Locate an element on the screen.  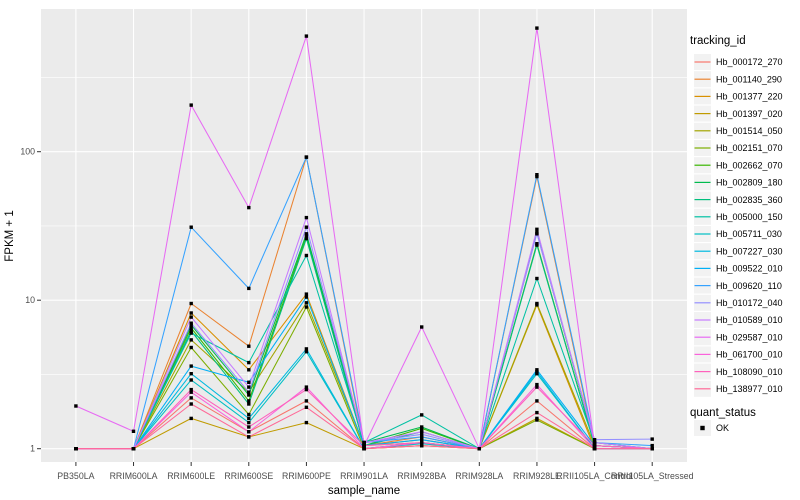
legend-item: Hb_001377_220 is located at coordinates (738, 96).